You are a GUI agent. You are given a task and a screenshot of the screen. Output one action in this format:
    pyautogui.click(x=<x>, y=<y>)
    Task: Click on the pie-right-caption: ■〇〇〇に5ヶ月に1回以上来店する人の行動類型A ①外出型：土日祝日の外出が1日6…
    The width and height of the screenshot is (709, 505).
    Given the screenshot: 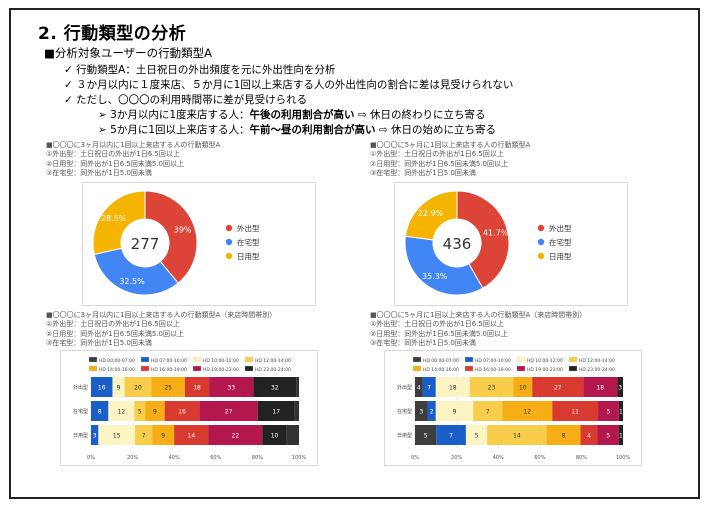 What is the action you would take?
    pyautogui.click(x=450, y=159)
    